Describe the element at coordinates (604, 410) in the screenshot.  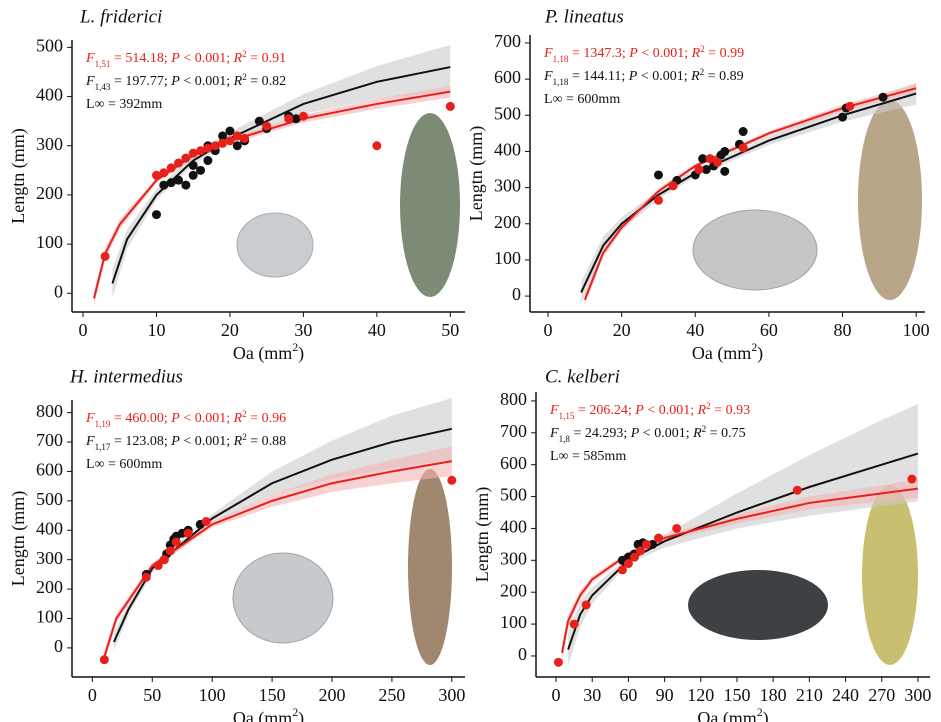
I see `text-part: = 206.24;` at that location.